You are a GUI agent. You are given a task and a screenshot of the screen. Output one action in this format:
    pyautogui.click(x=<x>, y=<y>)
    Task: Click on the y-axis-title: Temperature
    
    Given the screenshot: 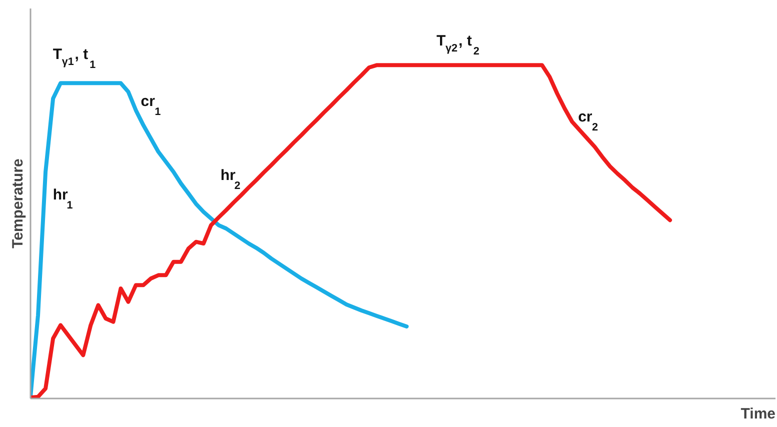 What is the action you would take?
    pyautogui.click(x=18, y=203)
    